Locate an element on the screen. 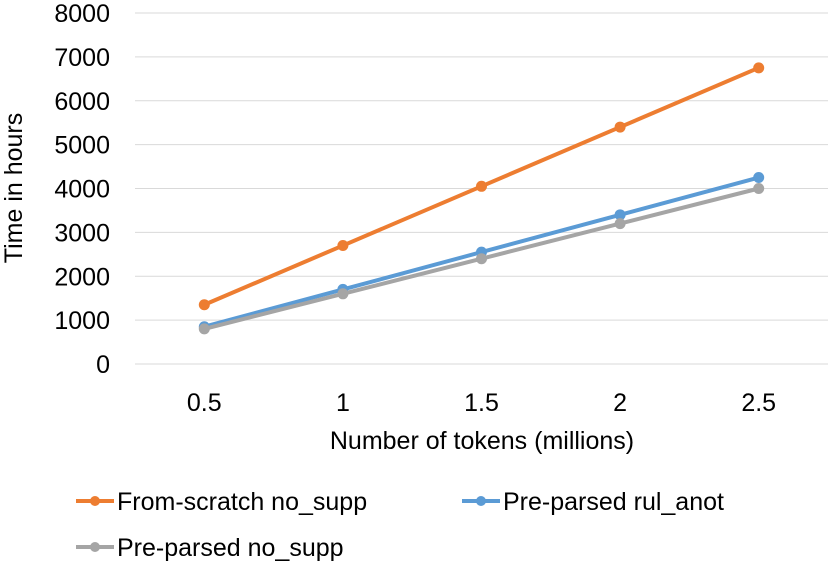 This screenshot has width=830, height=565. legend-label: Pre-parsed rul_anot is located at coordinates (613, 502).